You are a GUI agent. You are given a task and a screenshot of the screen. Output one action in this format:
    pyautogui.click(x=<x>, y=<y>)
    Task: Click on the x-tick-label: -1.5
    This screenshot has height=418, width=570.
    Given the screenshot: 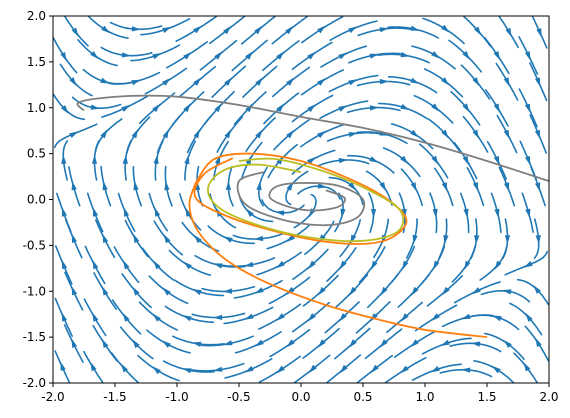 What is the action you would take?
    pyautogui.click(x=114, y=397)
    